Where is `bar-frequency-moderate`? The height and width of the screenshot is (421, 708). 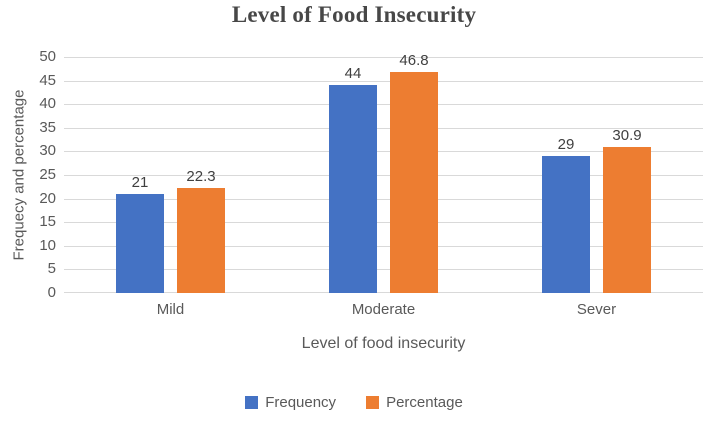 bar-frequency-moderate is located at coordinates (353, 189).